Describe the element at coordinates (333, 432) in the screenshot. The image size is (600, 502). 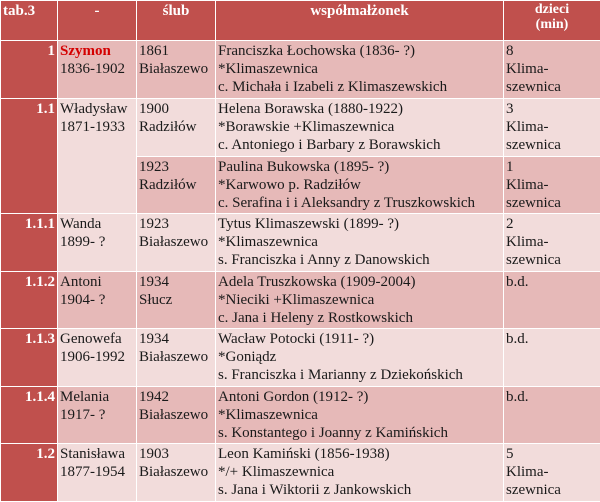
I see `spouse-parents: s. Konstantego i Joanny z Kamińskich` at that location.